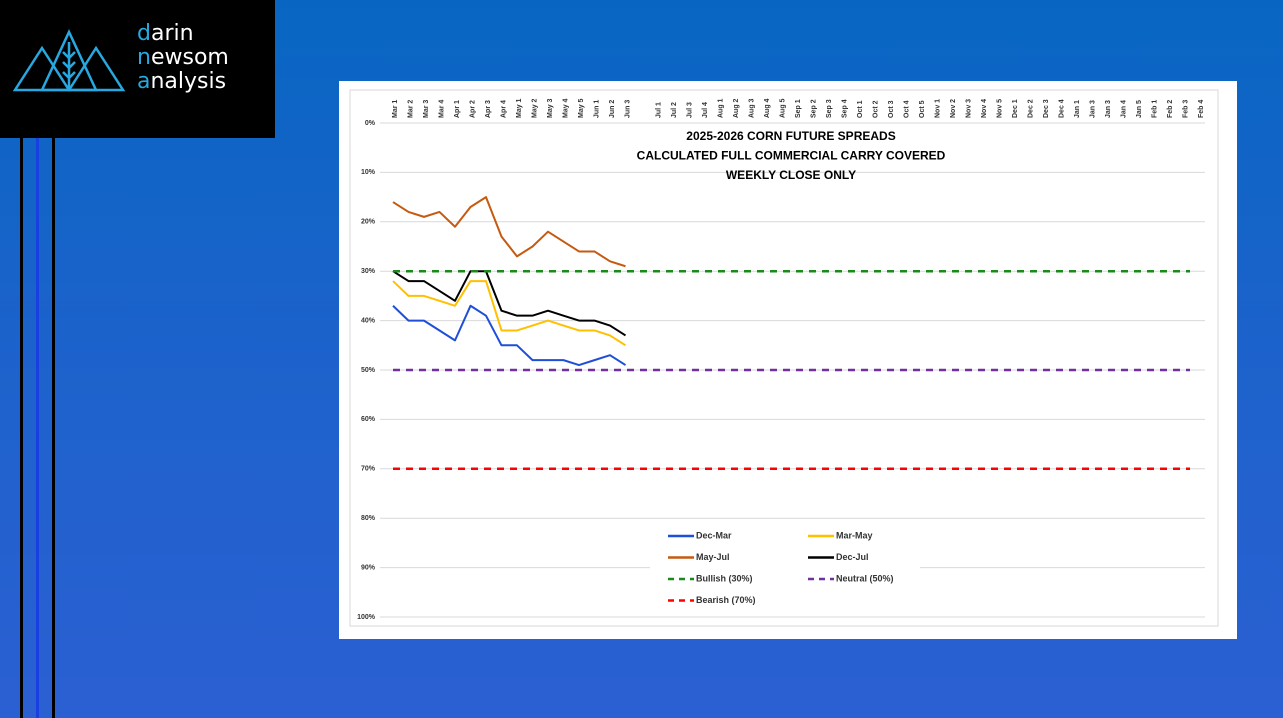 This screenshot has width=1283, height=718. I want to click on x-tick-label: May 4, so click(565, 108).